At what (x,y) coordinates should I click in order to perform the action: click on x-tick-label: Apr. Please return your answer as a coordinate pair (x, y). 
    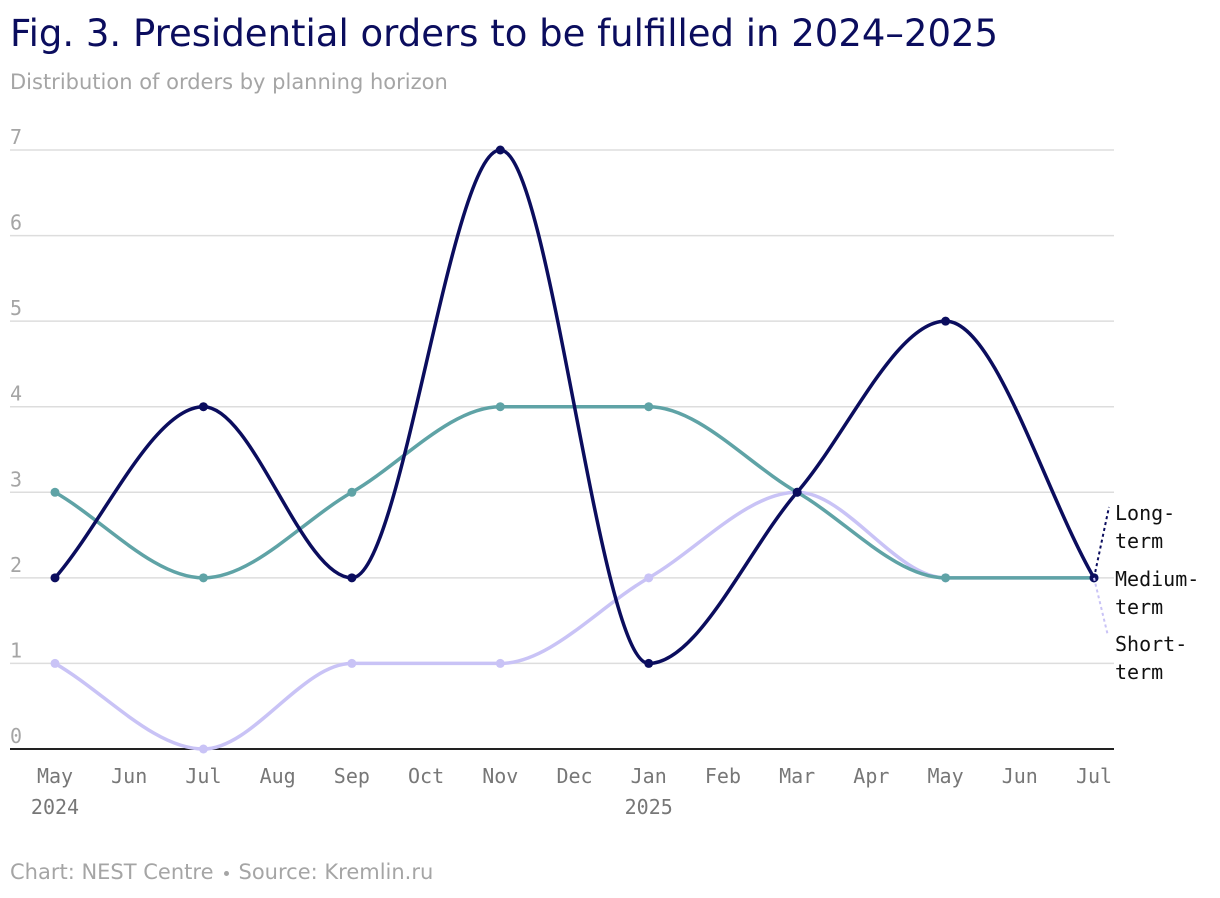
    Looking at the image, I should click on (871, 776).